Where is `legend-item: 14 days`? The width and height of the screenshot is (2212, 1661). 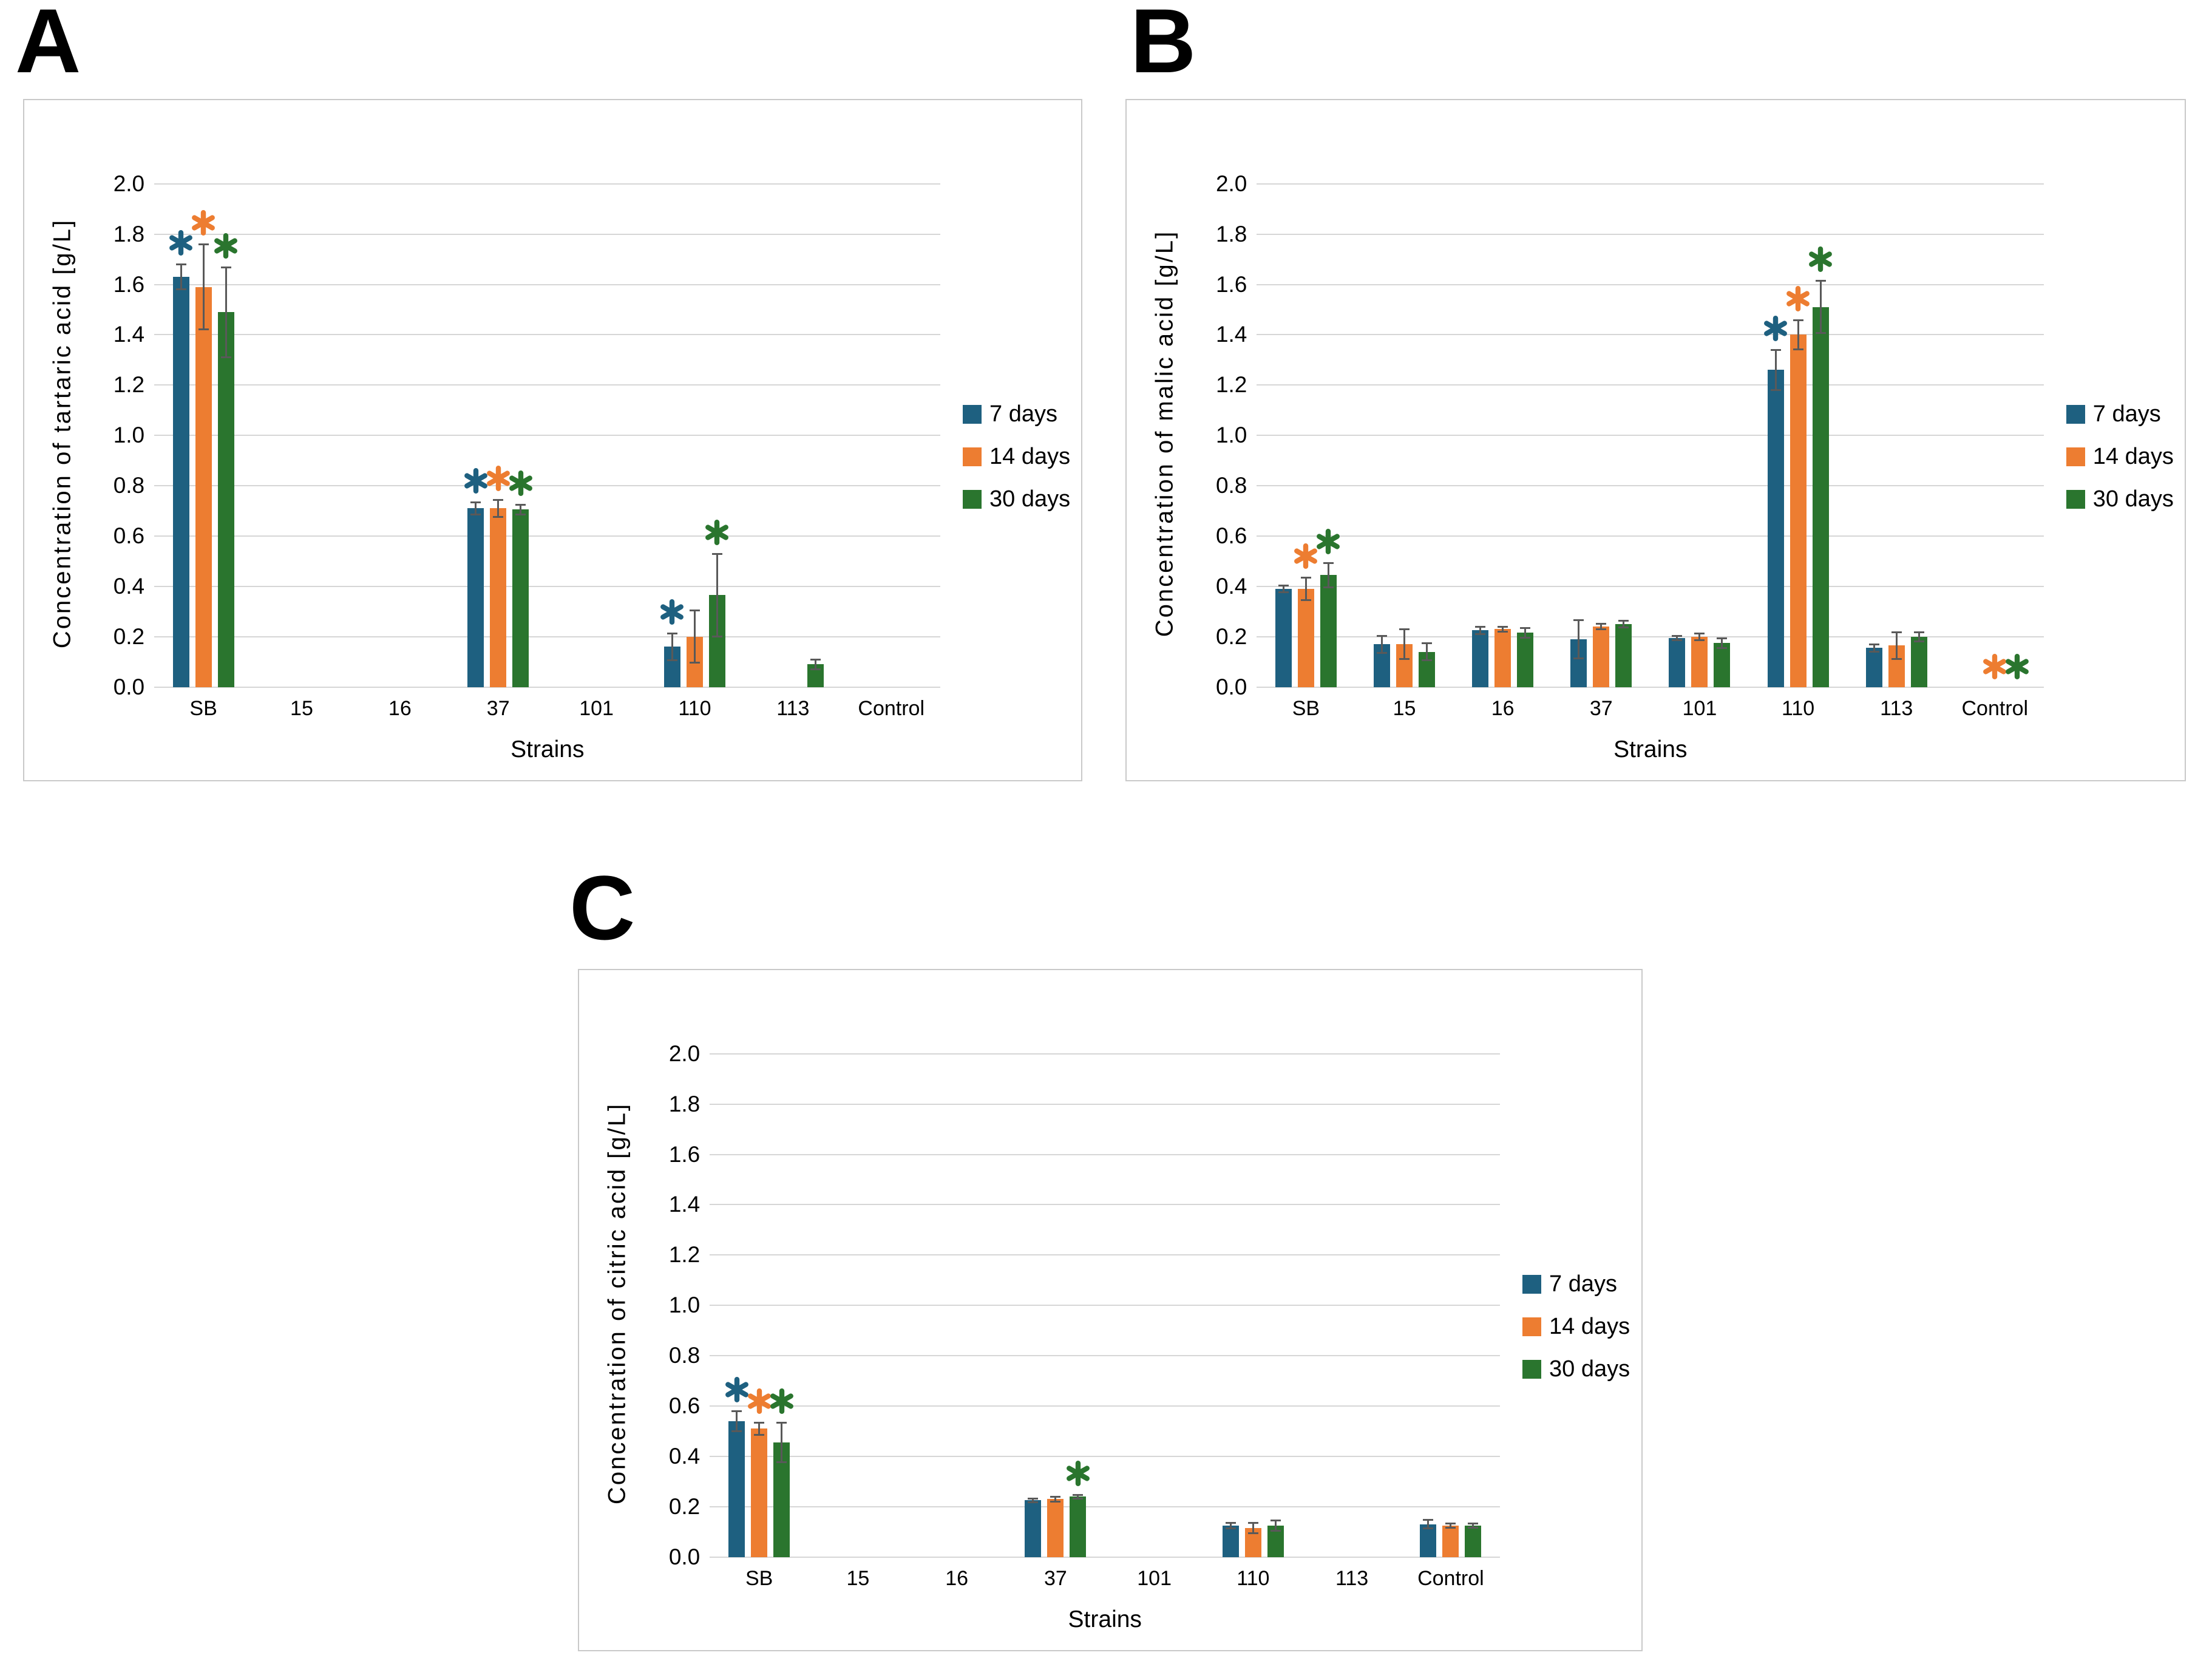 legend-item: 14 days is located at coordinates (2120, 457).